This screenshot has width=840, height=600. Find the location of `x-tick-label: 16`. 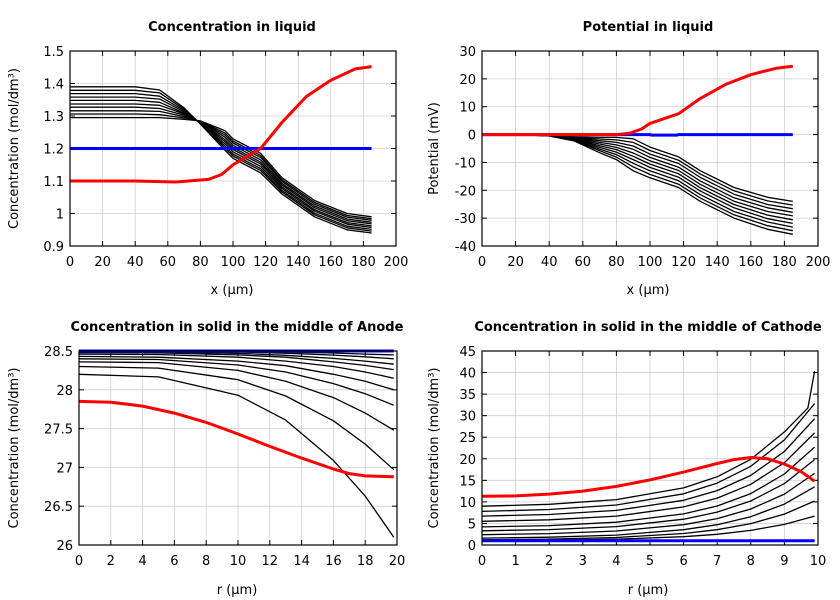

x-tick-label: 16 is located at coordinates (333, 561).